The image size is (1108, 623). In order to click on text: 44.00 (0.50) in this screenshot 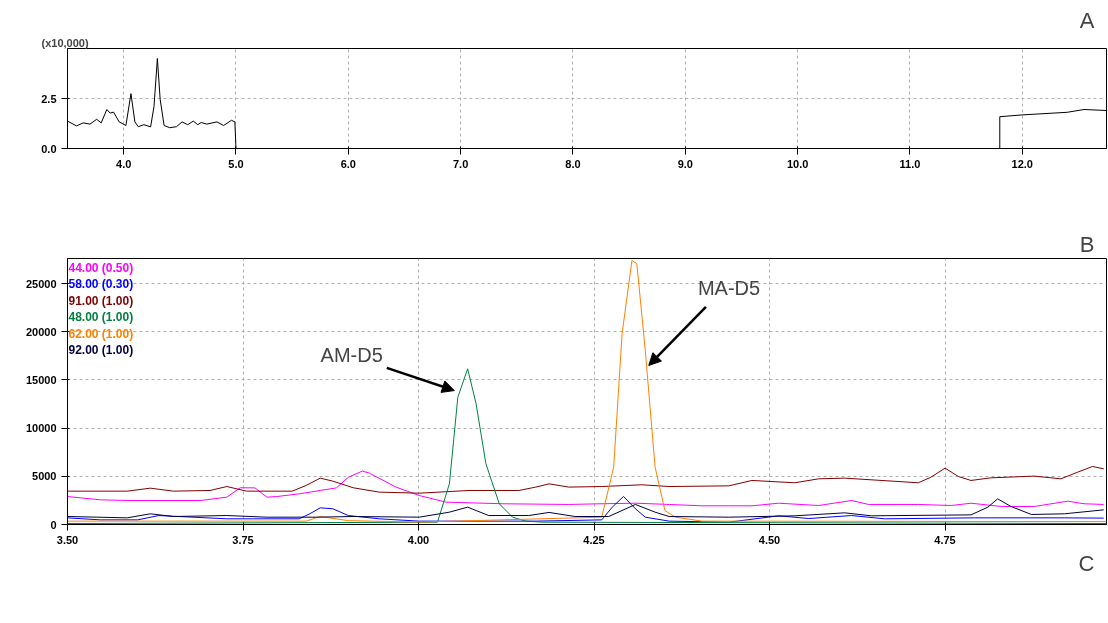, I will do `click(101, 267)`.